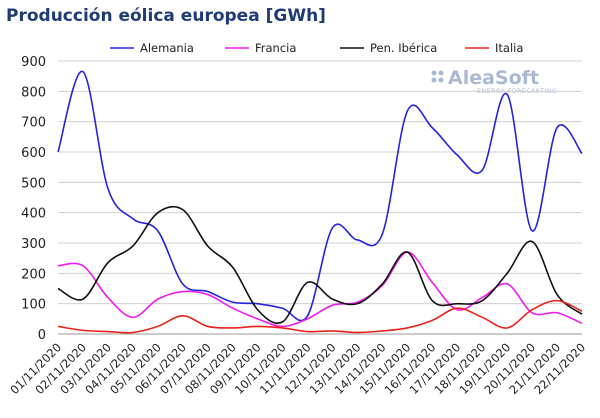 This screenshot has width=600, height=418. I want to click on legend-label: Francia, so click(275, 48).